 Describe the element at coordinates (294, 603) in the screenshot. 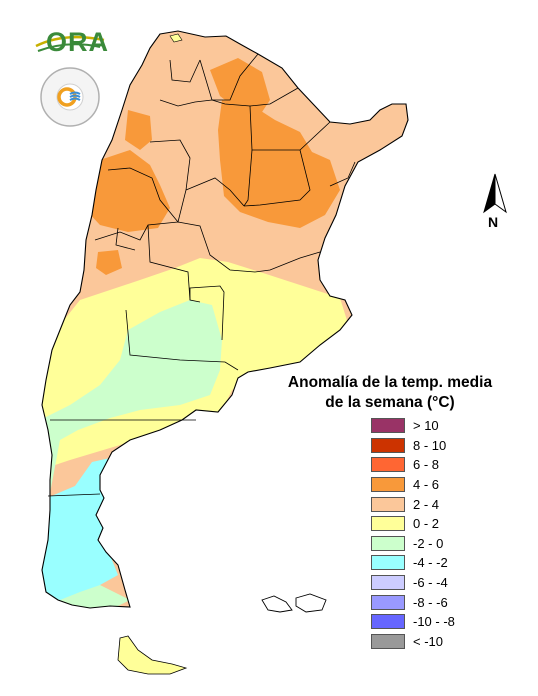

I see `islas-malvinas` at that location.